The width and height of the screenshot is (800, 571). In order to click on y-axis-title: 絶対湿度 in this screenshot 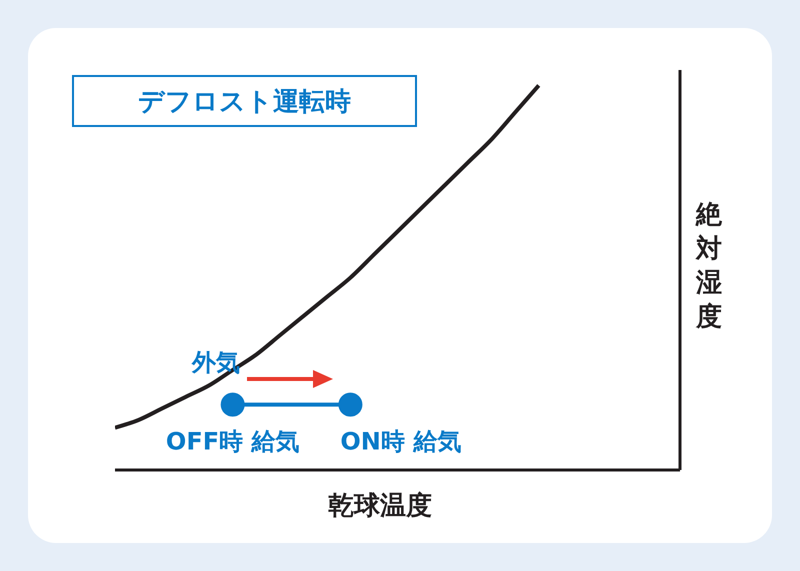, I will do `click(708, 266)`.